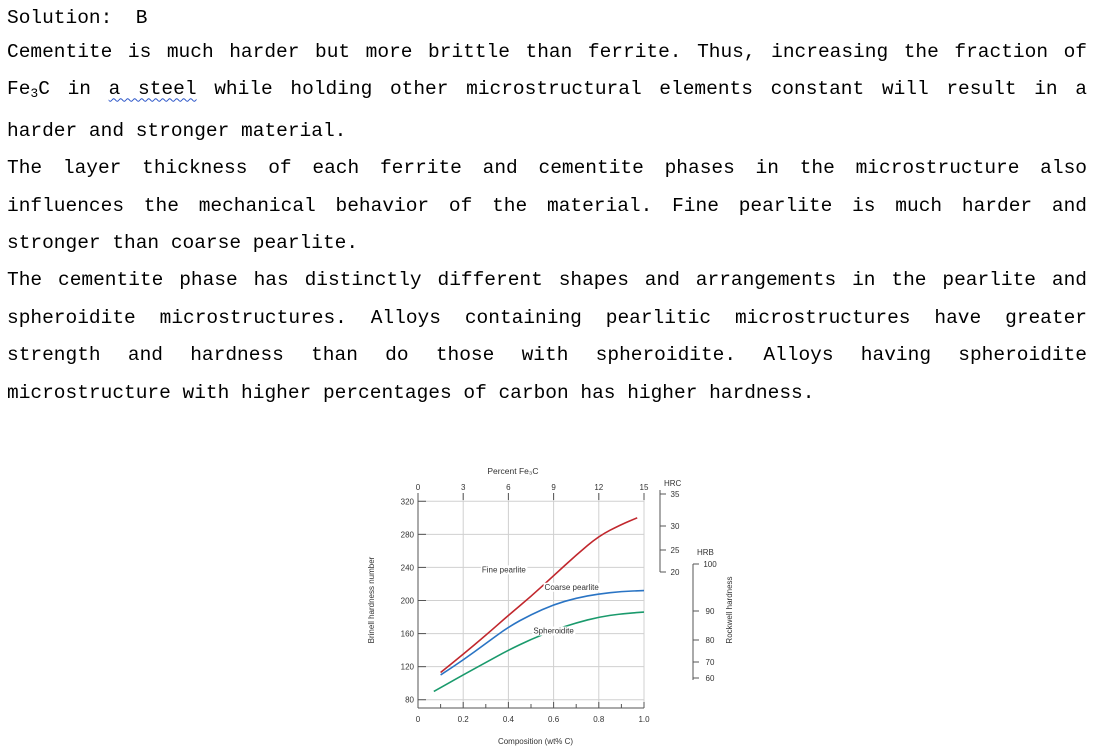 This screenshot has height=751, width=1109. Describe the element at coordinates (710, 564) in the screenshot. I see `hrb-tick-label: 100` at that location.